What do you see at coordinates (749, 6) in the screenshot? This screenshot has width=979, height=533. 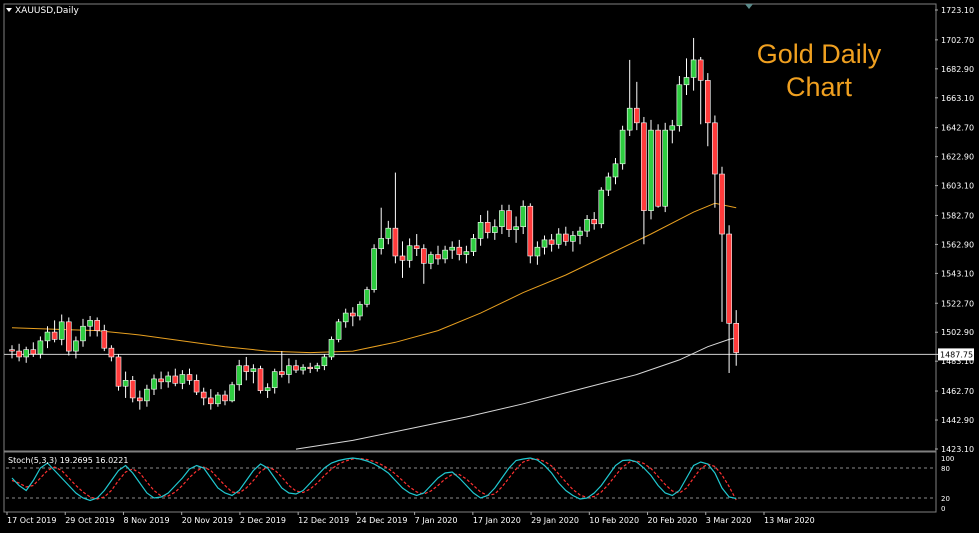 I see `chart-shift-marker` at bounding box center [749, 6].